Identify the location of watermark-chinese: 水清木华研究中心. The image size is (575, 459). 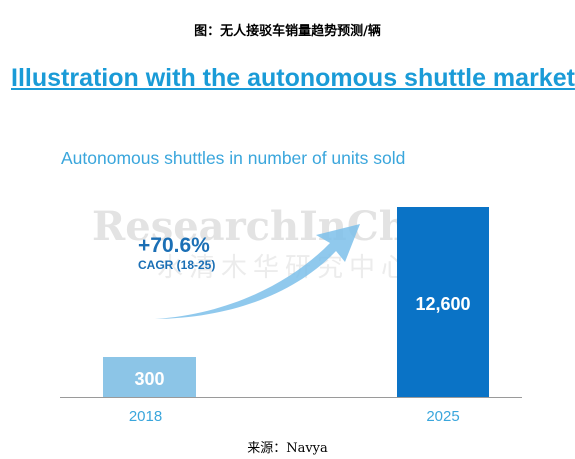
(285, 268).